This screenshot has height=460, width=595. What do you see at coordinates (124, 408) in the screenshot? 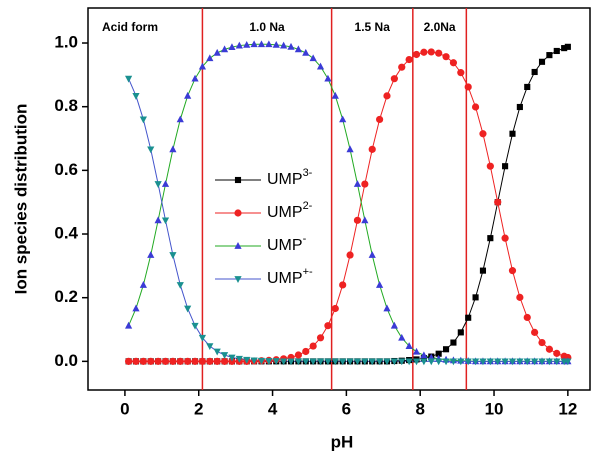
I see `x-tick-label: 0` at bounding box center [124, 408].